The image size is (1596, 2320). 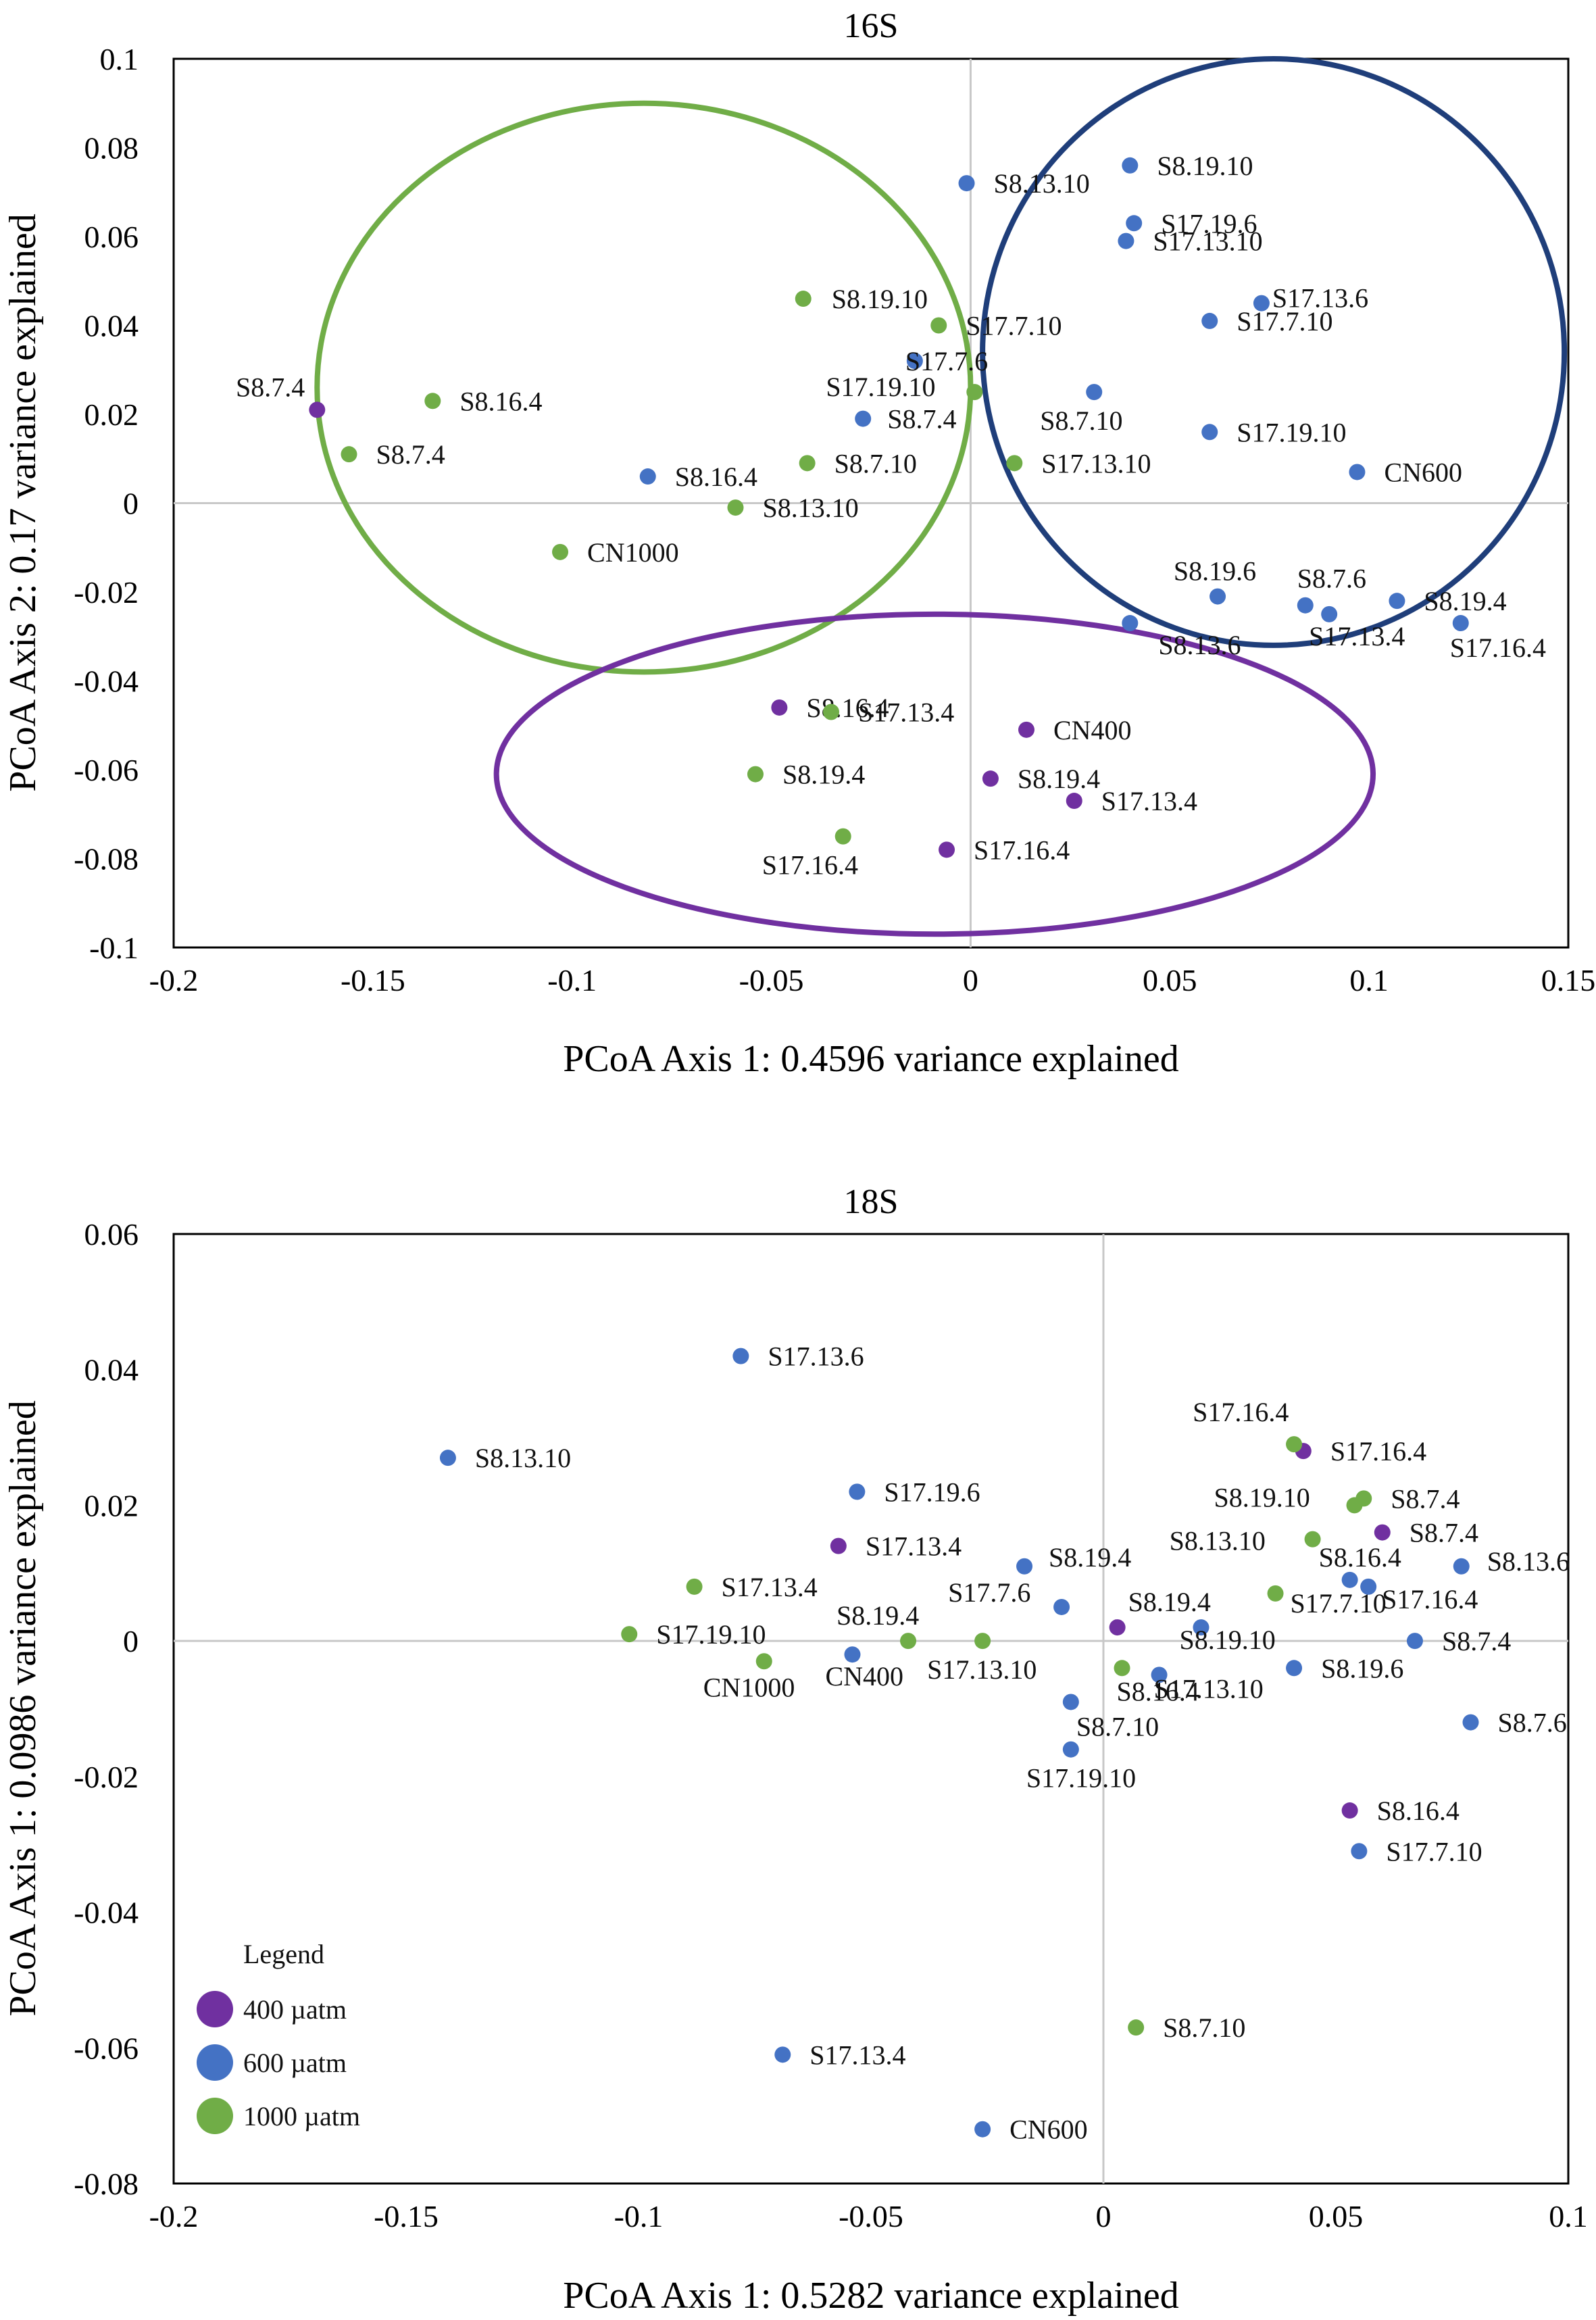 I want to click on legend-label: 1000 µatm, so click(x=301, y=2116).